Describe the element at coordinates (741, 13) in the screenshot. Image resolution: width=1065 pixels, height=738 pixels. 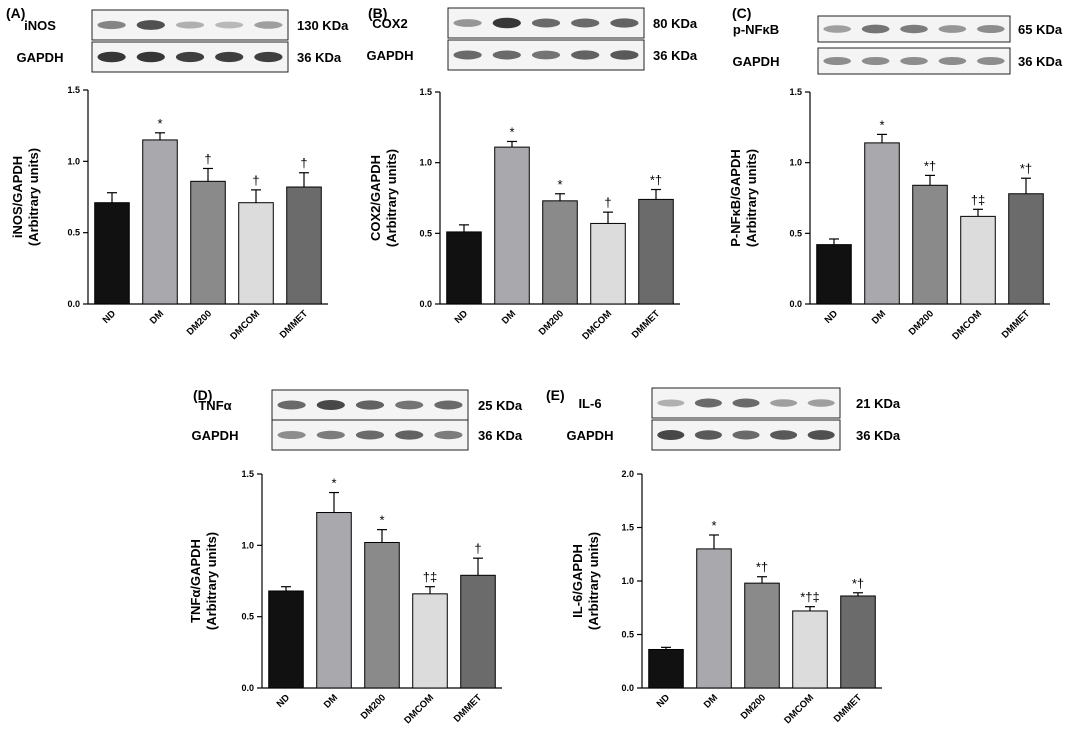
I see `panel-letter: (C)` at that location.